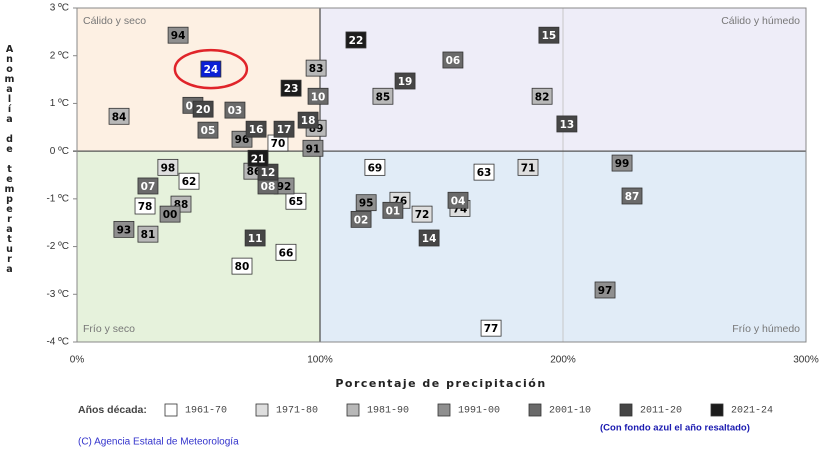  I want to click on point-label: 65, so click(296, 202).